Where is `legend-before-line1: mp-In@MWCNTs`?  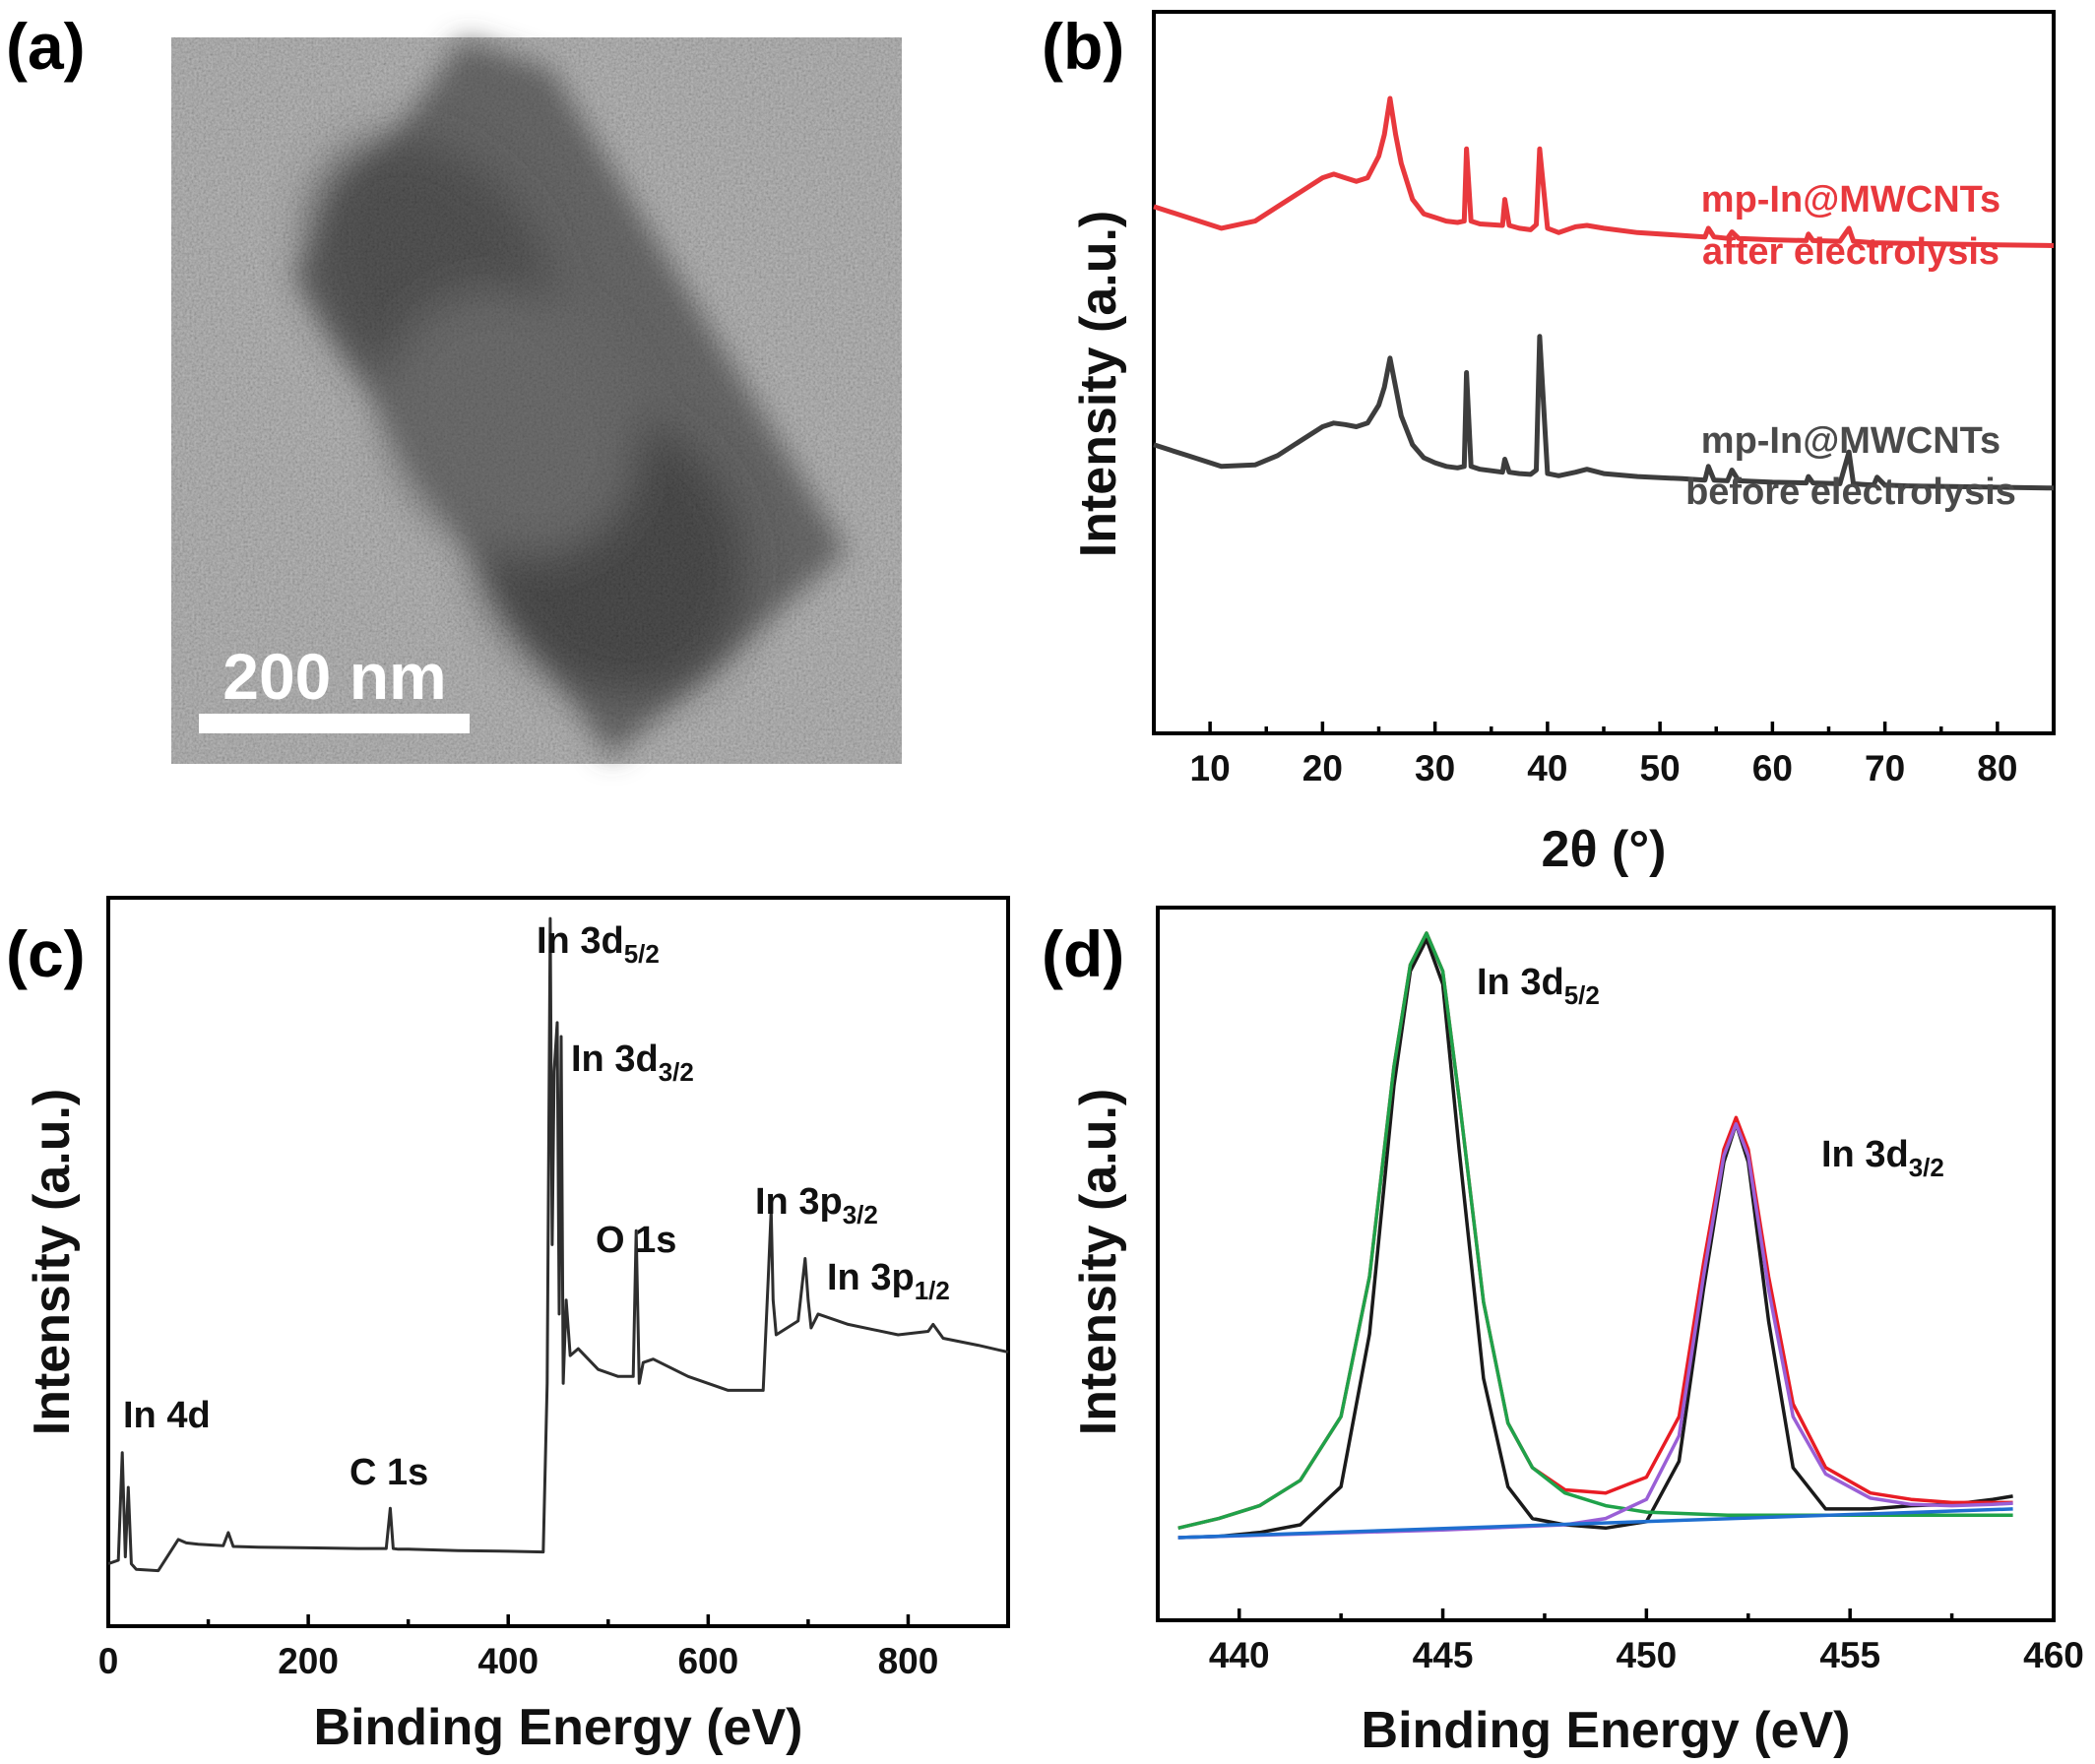
legend-before-line1: mp-In@MWCNTs is located at coordinates (1850, 441).